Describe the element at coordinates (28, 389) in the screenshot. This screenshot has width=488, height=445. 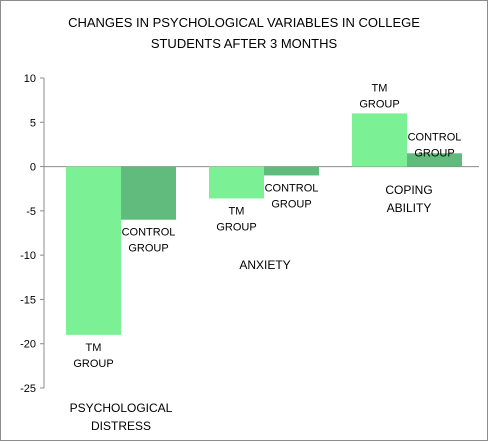
I see `y-tick-label: -25` at that location.